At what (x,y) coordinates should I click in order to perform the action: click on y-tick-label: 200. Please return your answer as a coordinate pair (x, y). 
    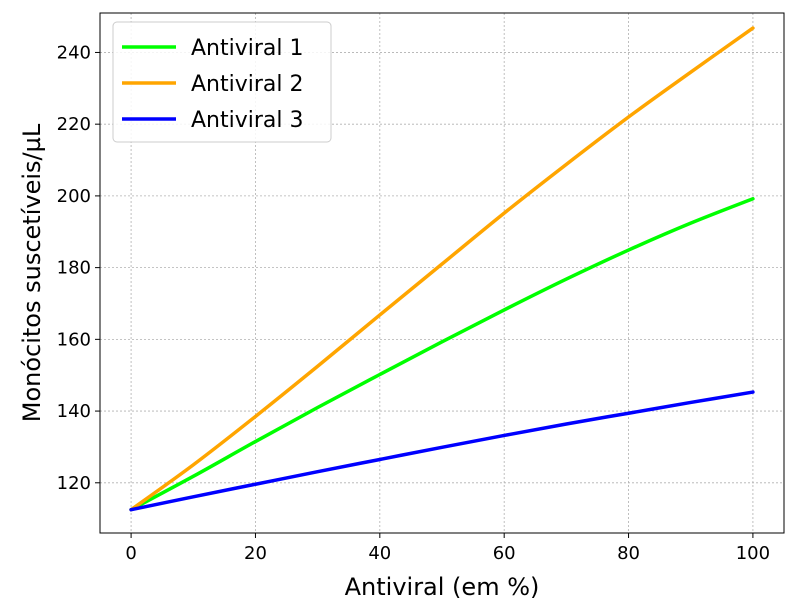
    Looking at the image, I should click on (74, 196).